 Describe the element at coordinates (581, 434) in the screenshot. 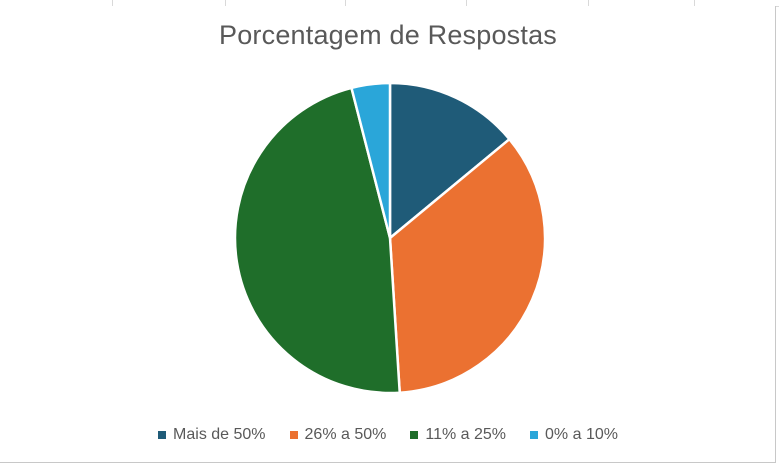

I see `legend-label: 0% a 10%` at that location.